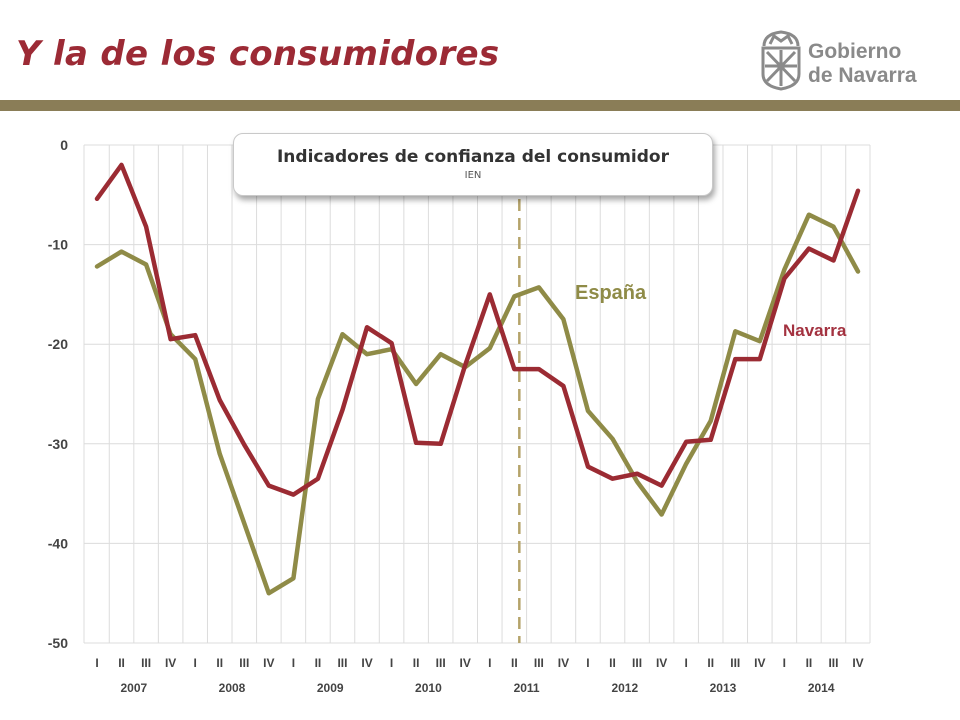 The height and width of the screenshot is (720, 960). What do you see at coordinates (862, 75) in the screenshot?
I see `logo-line-2: de Navarra` at bounding box center [862, 75].